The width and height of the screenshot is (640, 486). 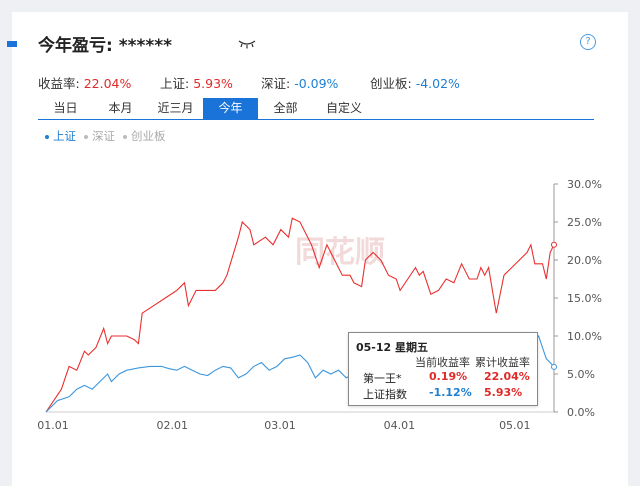 I want to click on legend-shenzhen: 深证, so click(x=99, y=136).